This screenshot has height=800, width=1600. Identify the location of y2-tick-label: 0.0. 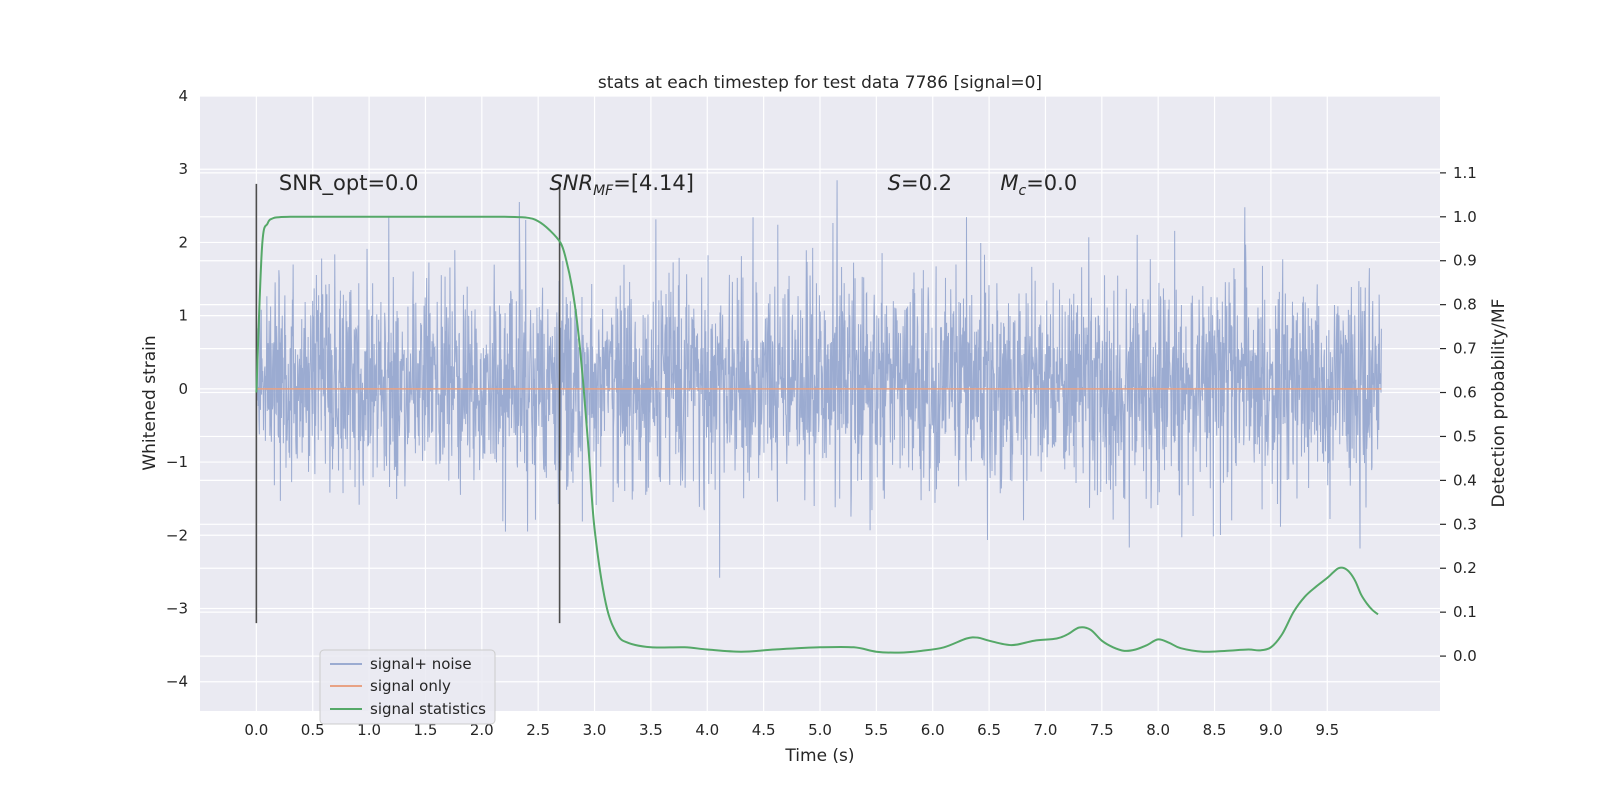
(1465, 656).